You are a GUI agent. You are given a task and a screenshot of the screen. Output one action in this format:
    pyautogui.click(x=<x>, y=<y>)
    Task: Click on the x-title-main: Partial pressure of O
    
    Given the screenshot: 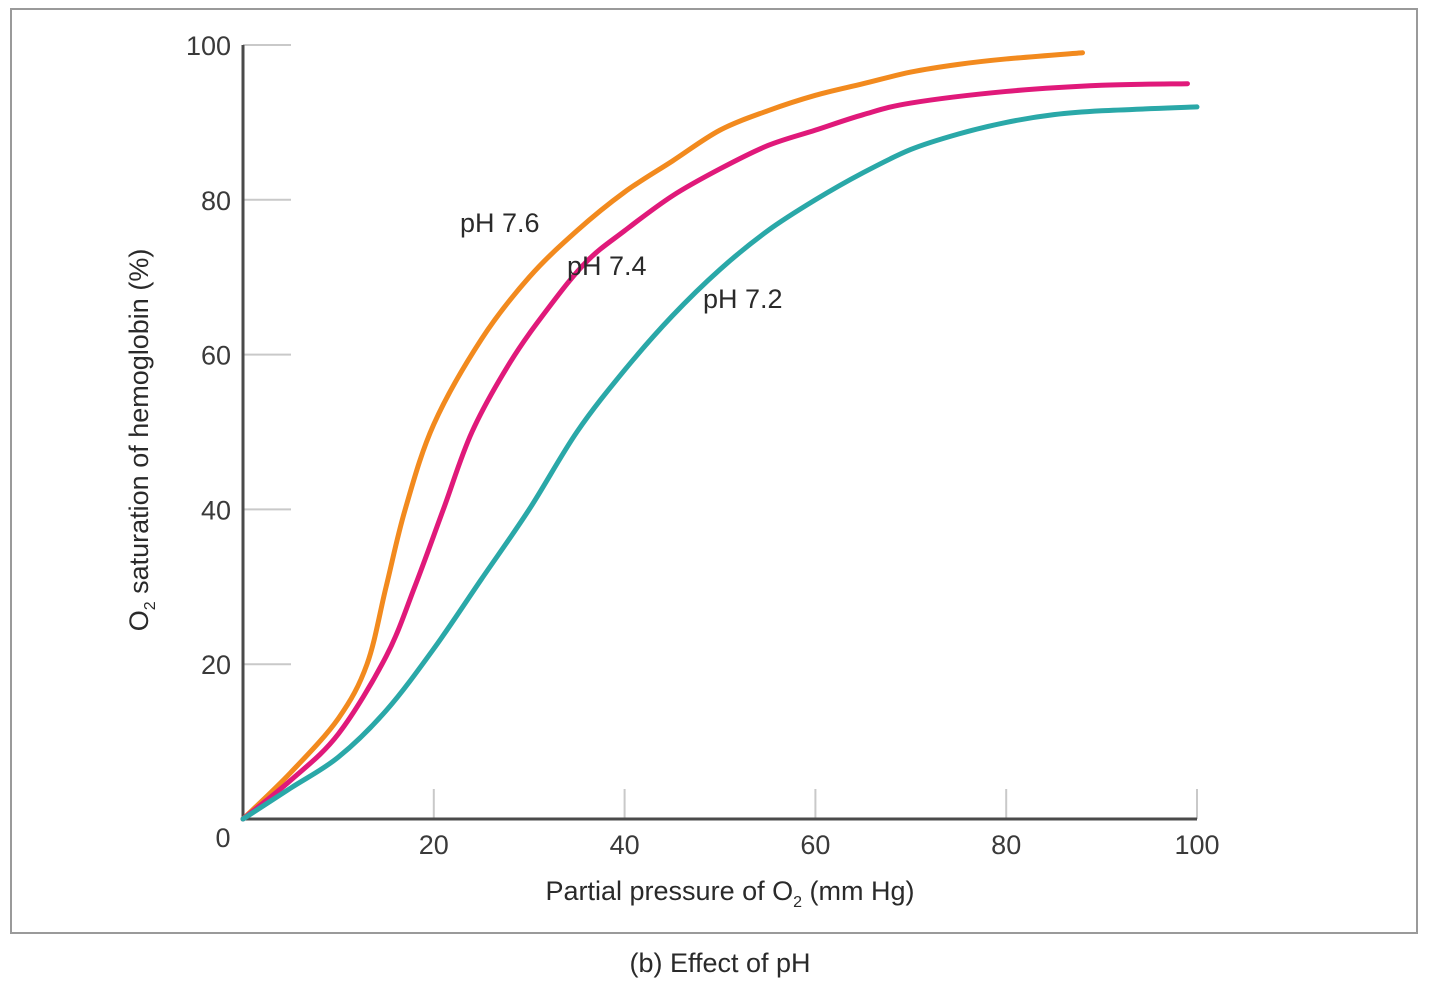 What is the action you would take?
    pyautogui.click(x=670, y=891)
    